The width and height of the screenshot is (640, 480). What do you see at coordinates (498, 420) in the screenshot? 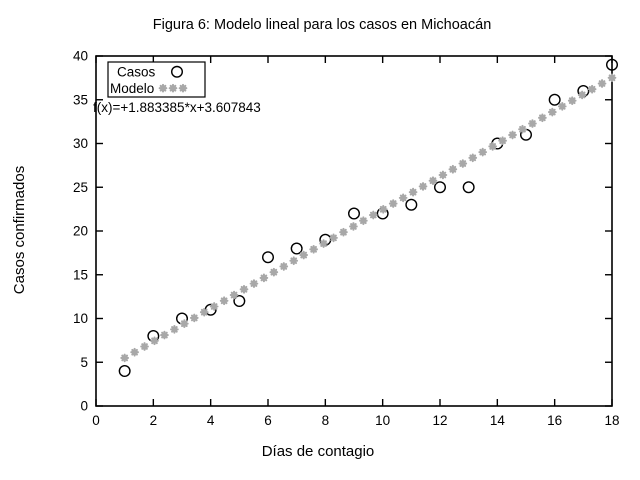
I see `x-tick-label: 14` at bounding box center [498, 420].